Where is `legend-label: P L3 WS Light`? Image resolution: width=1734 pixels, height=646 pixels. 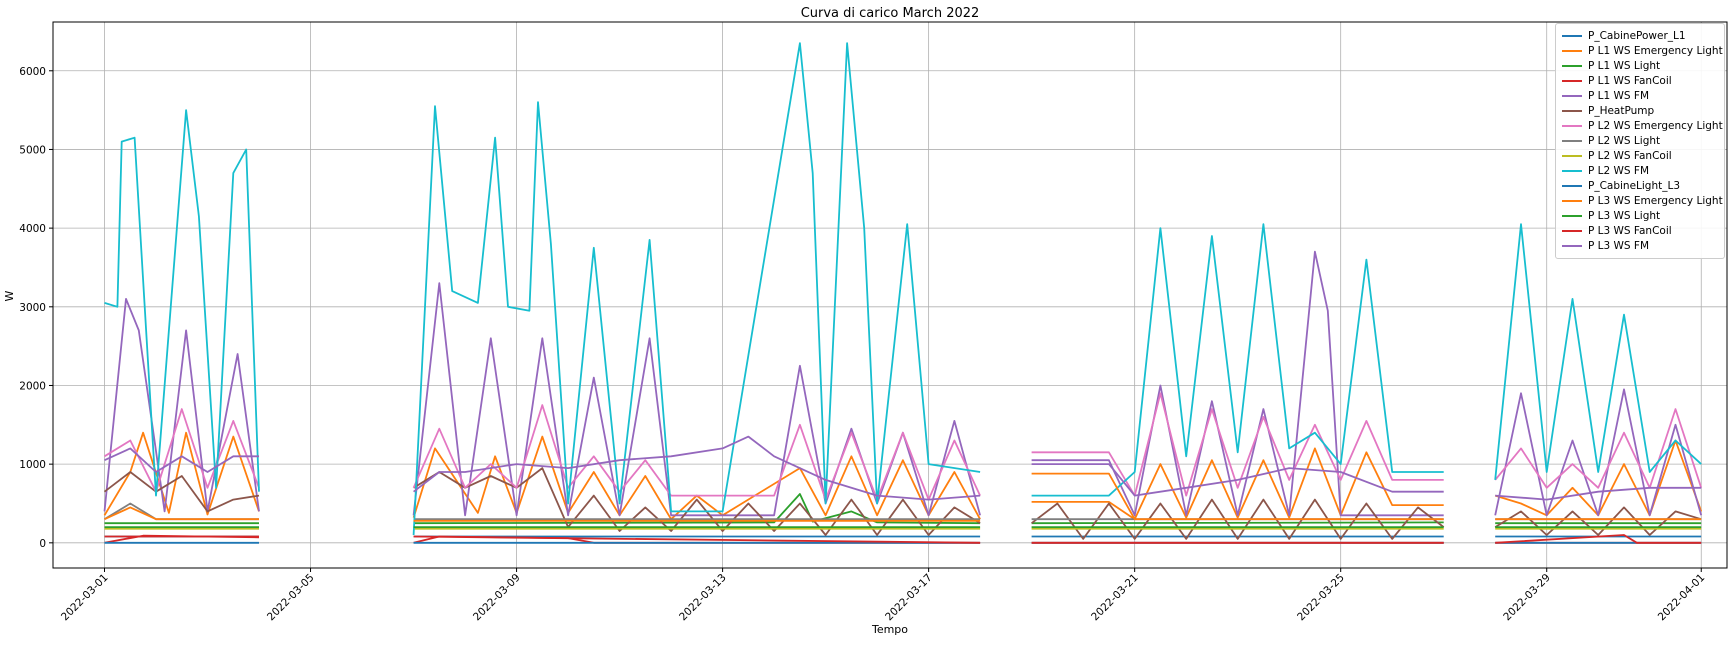 legend-label: P L3 WS Light is located at coordinates (1624, 215).